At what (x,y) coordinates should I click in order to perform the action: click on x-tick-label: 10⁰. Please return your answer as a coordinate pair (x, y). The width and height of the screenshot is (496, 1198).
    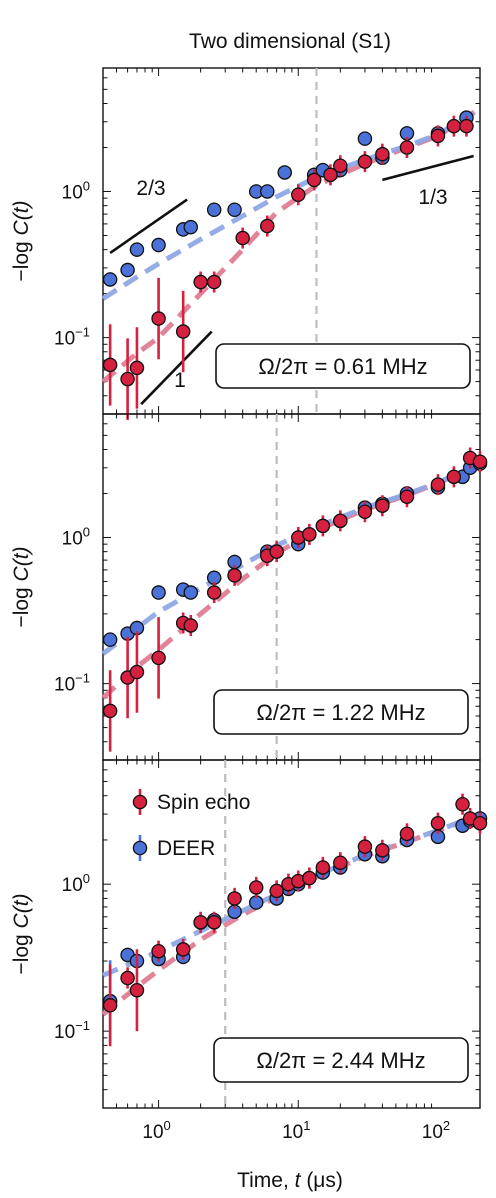
    Looking at the image, I should click on (156, 1130).